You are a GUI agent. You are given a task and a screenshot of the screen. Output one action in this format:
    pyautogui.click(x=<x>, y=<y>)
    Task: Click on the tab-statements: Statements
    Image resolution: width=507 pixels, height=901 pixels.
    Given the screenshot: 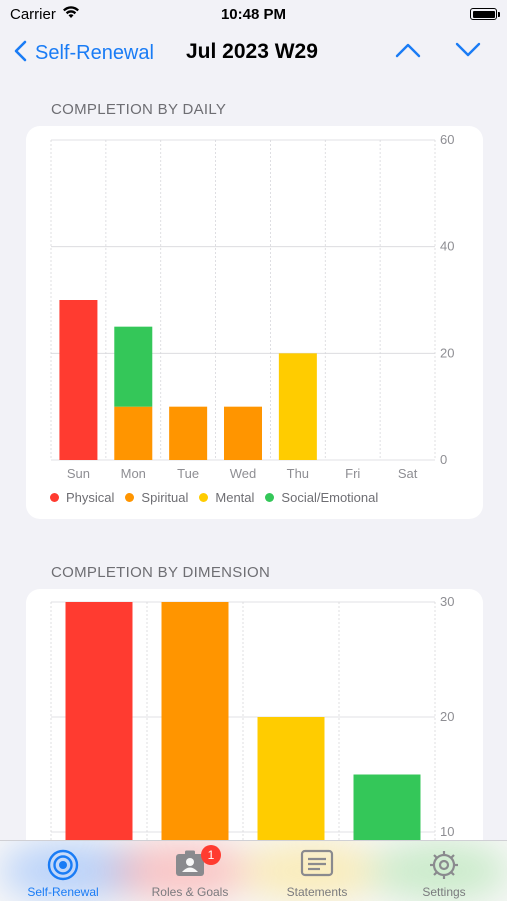 What is the action you would take?
    pyautogui.click(x=317, y=871)
    